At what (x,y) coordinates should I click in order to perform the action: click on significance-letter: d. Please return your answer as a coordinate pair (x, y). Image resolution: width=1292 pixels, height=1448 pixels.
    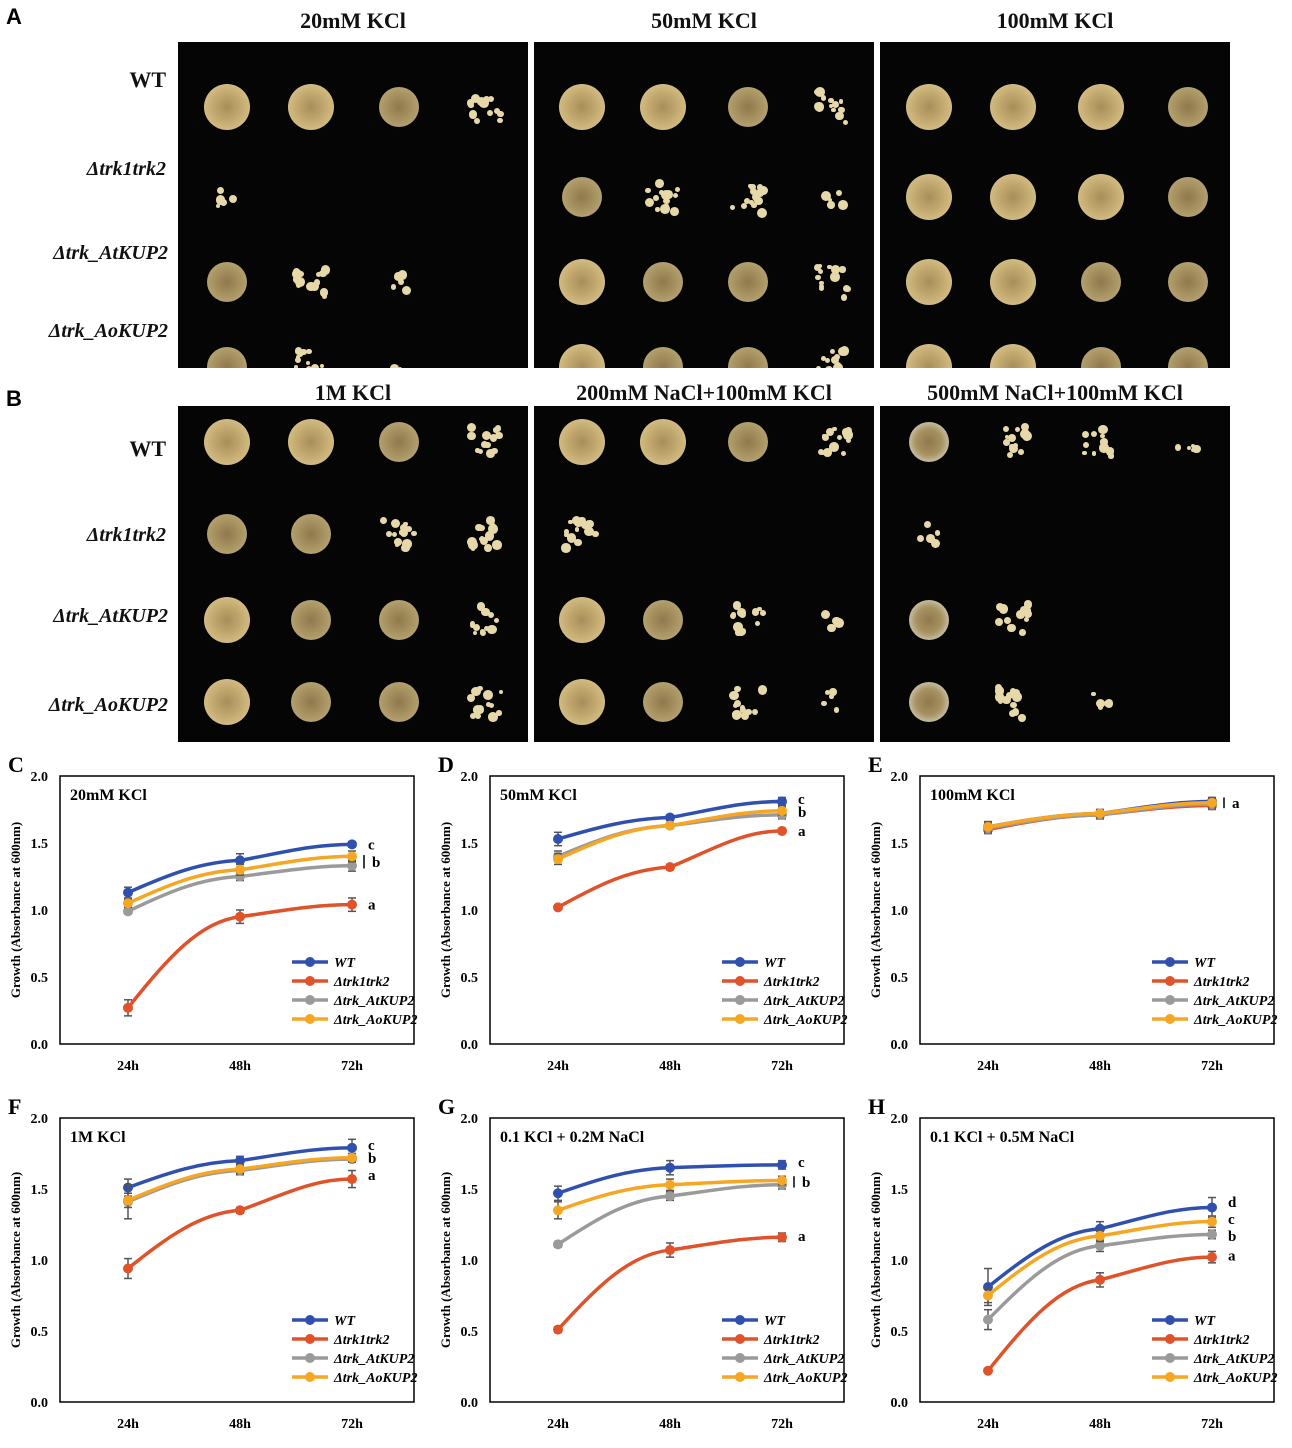
    Looking at the image, I should click on (1232, 1203).